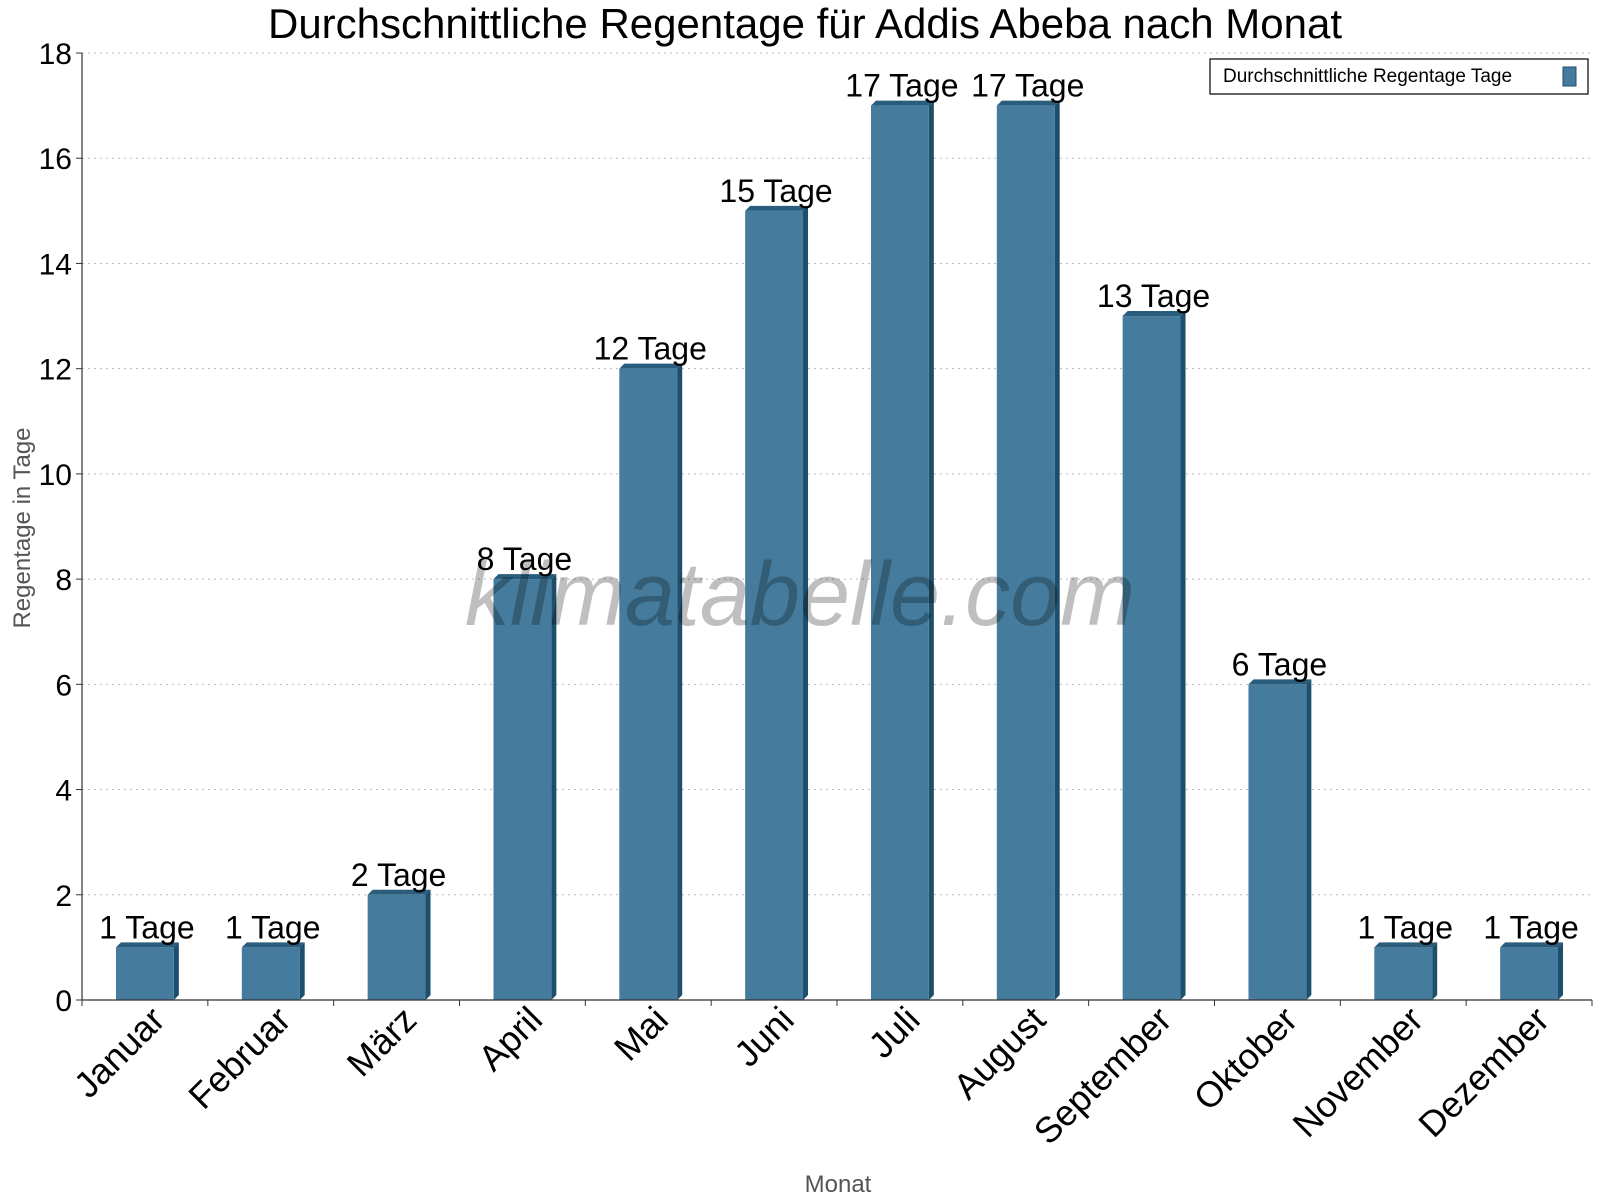  What do you see at coordinates (119, 1052) in the screenshot?
I see `x-tick-label: Januar` at bounding box center [119, 1052].